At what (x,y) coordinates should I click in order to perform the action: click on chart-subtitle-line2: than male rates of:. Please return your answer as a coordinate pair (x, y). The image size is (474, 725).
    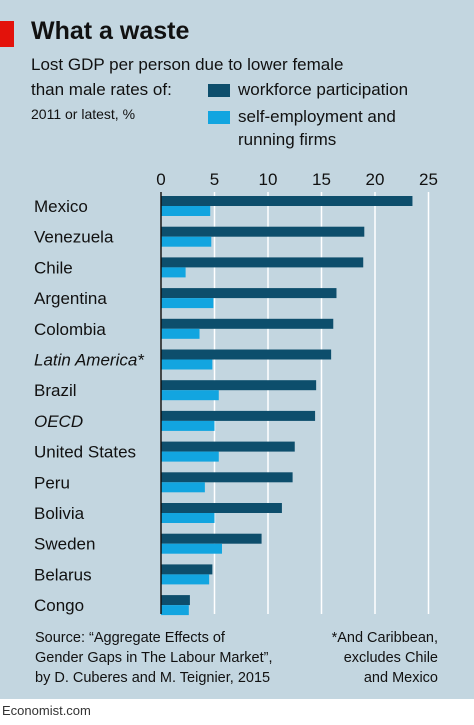
    Looking at the image, I should click on (101, 89).